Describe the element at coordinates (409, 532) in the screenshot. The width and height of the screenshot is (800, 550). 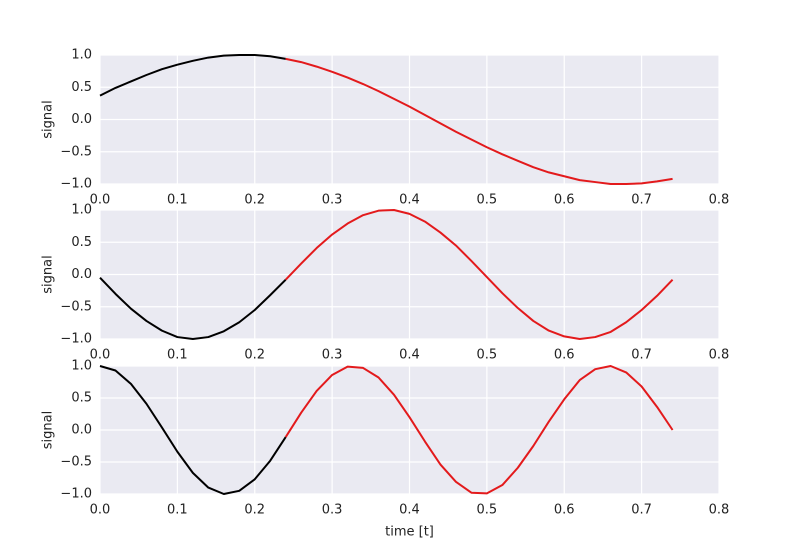
I see `x-axis-label: time [t]` at that location.